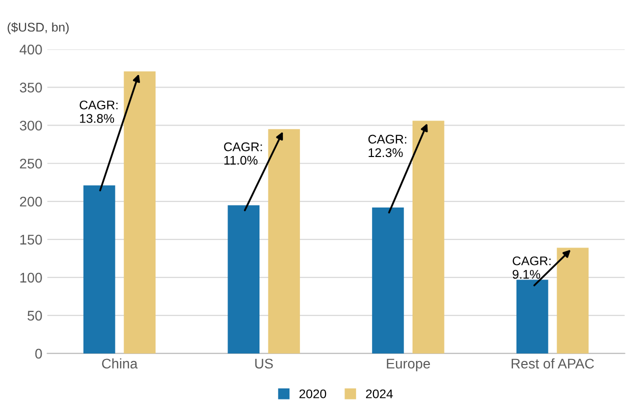 This screenshot has height=411, width=631. I want to click on annotation: CAGR: 13.8%, so click(99, 111).